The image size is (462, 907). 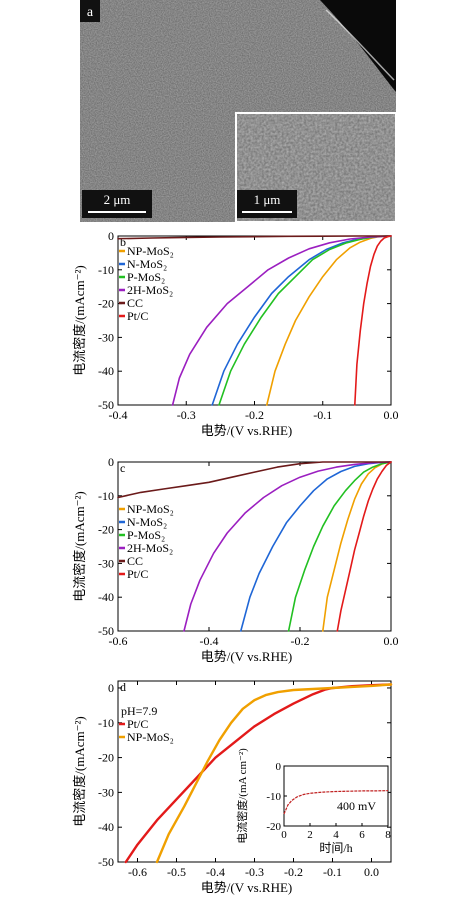 I want to click on panel-label-d: d, so click(x=123, y=687).